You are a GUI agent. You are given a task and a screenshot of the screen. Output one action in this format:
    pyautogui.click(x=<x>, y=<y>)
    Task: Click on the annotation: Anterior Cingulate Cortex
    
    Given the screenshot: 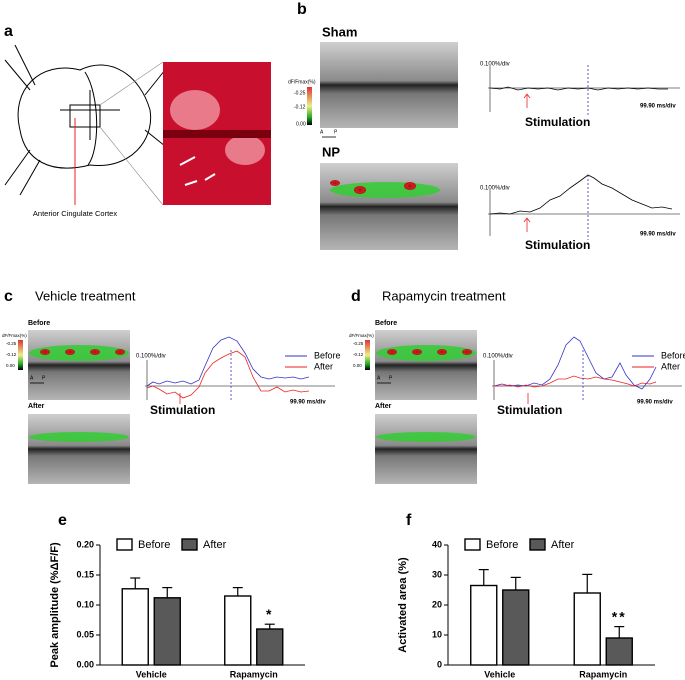 What is the action you would take?
    pyautogui.click(x=75, y=213)
    